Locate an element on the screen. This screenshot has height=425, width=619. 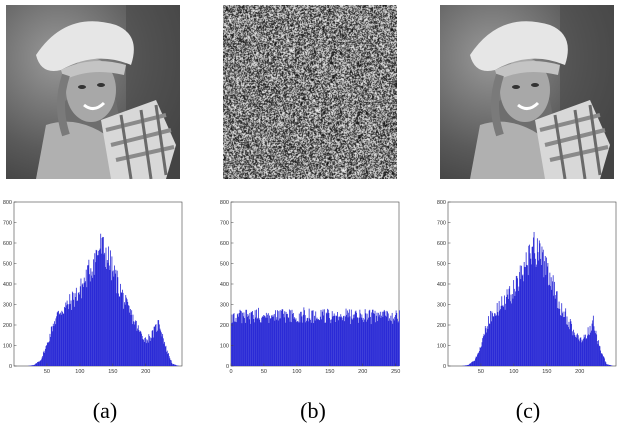
x-tick-label: 200 is located at coordinates (579, 371).